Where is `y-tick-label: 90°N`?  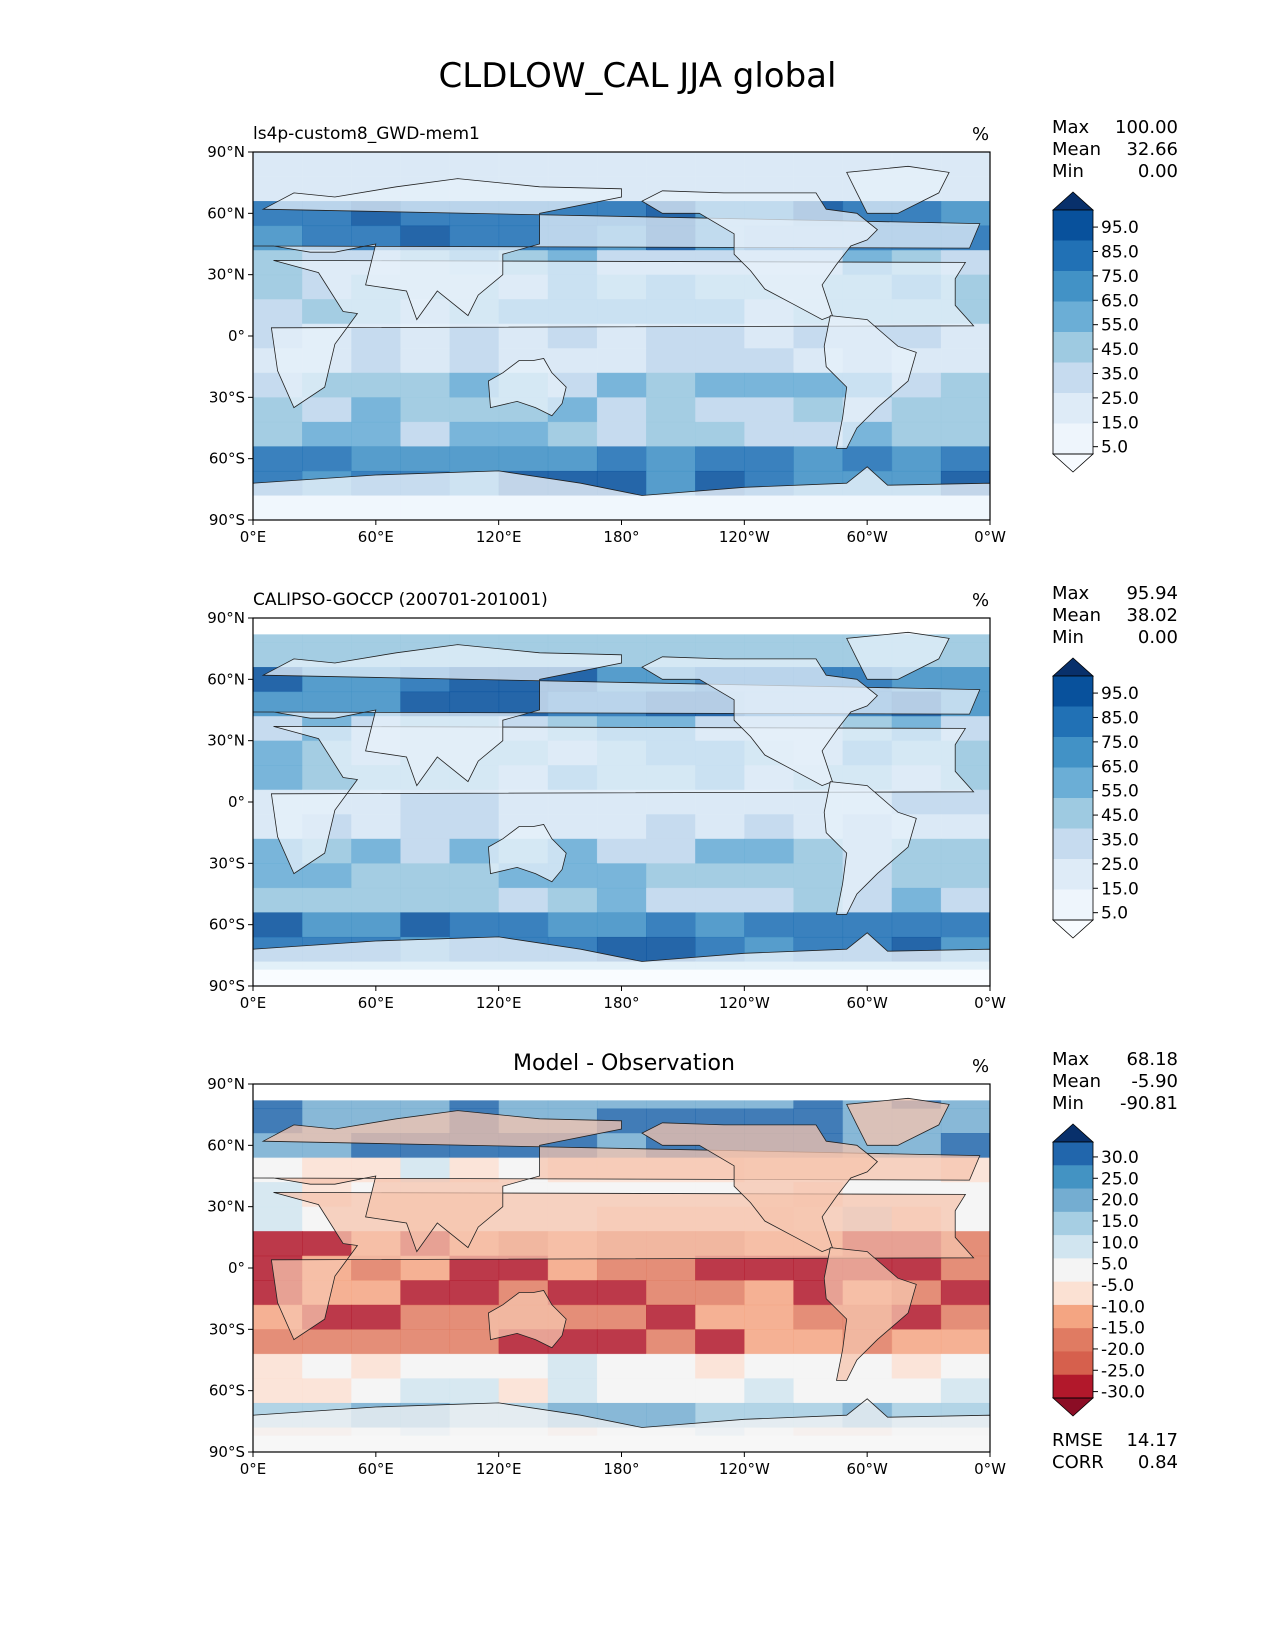
y-tick-label: 90°N is located at coordinates (226, 1084).